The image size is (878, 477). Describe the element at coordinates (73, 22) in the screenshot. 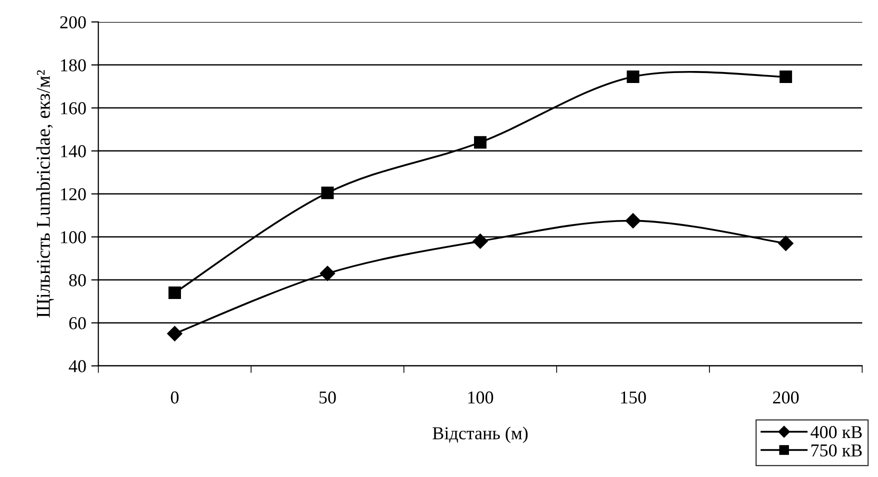

I see `y-tick-label: 200` at that location.